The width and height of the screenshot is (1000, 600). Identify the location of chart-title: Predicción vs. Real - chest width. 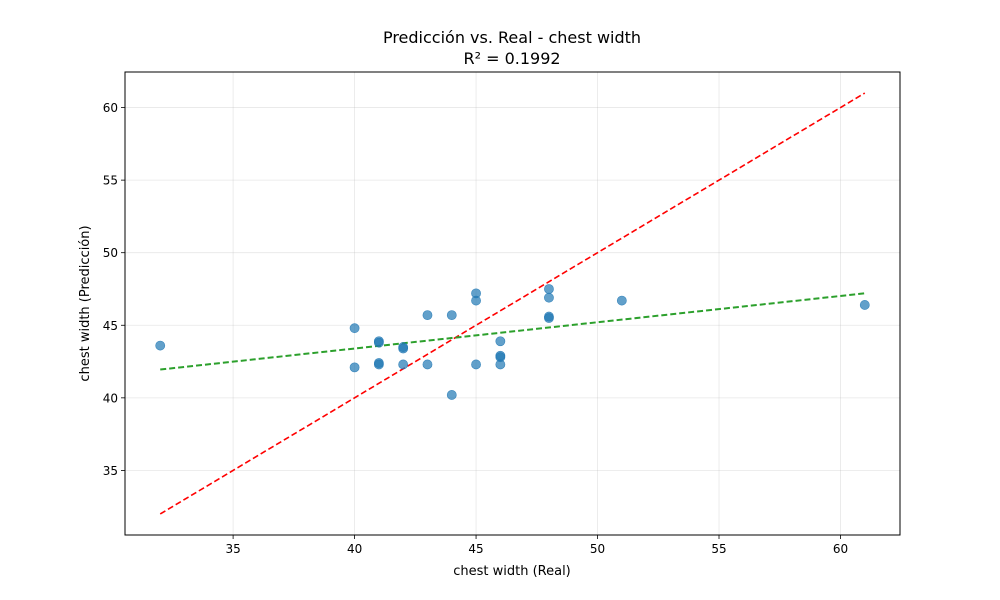
(512, 37).